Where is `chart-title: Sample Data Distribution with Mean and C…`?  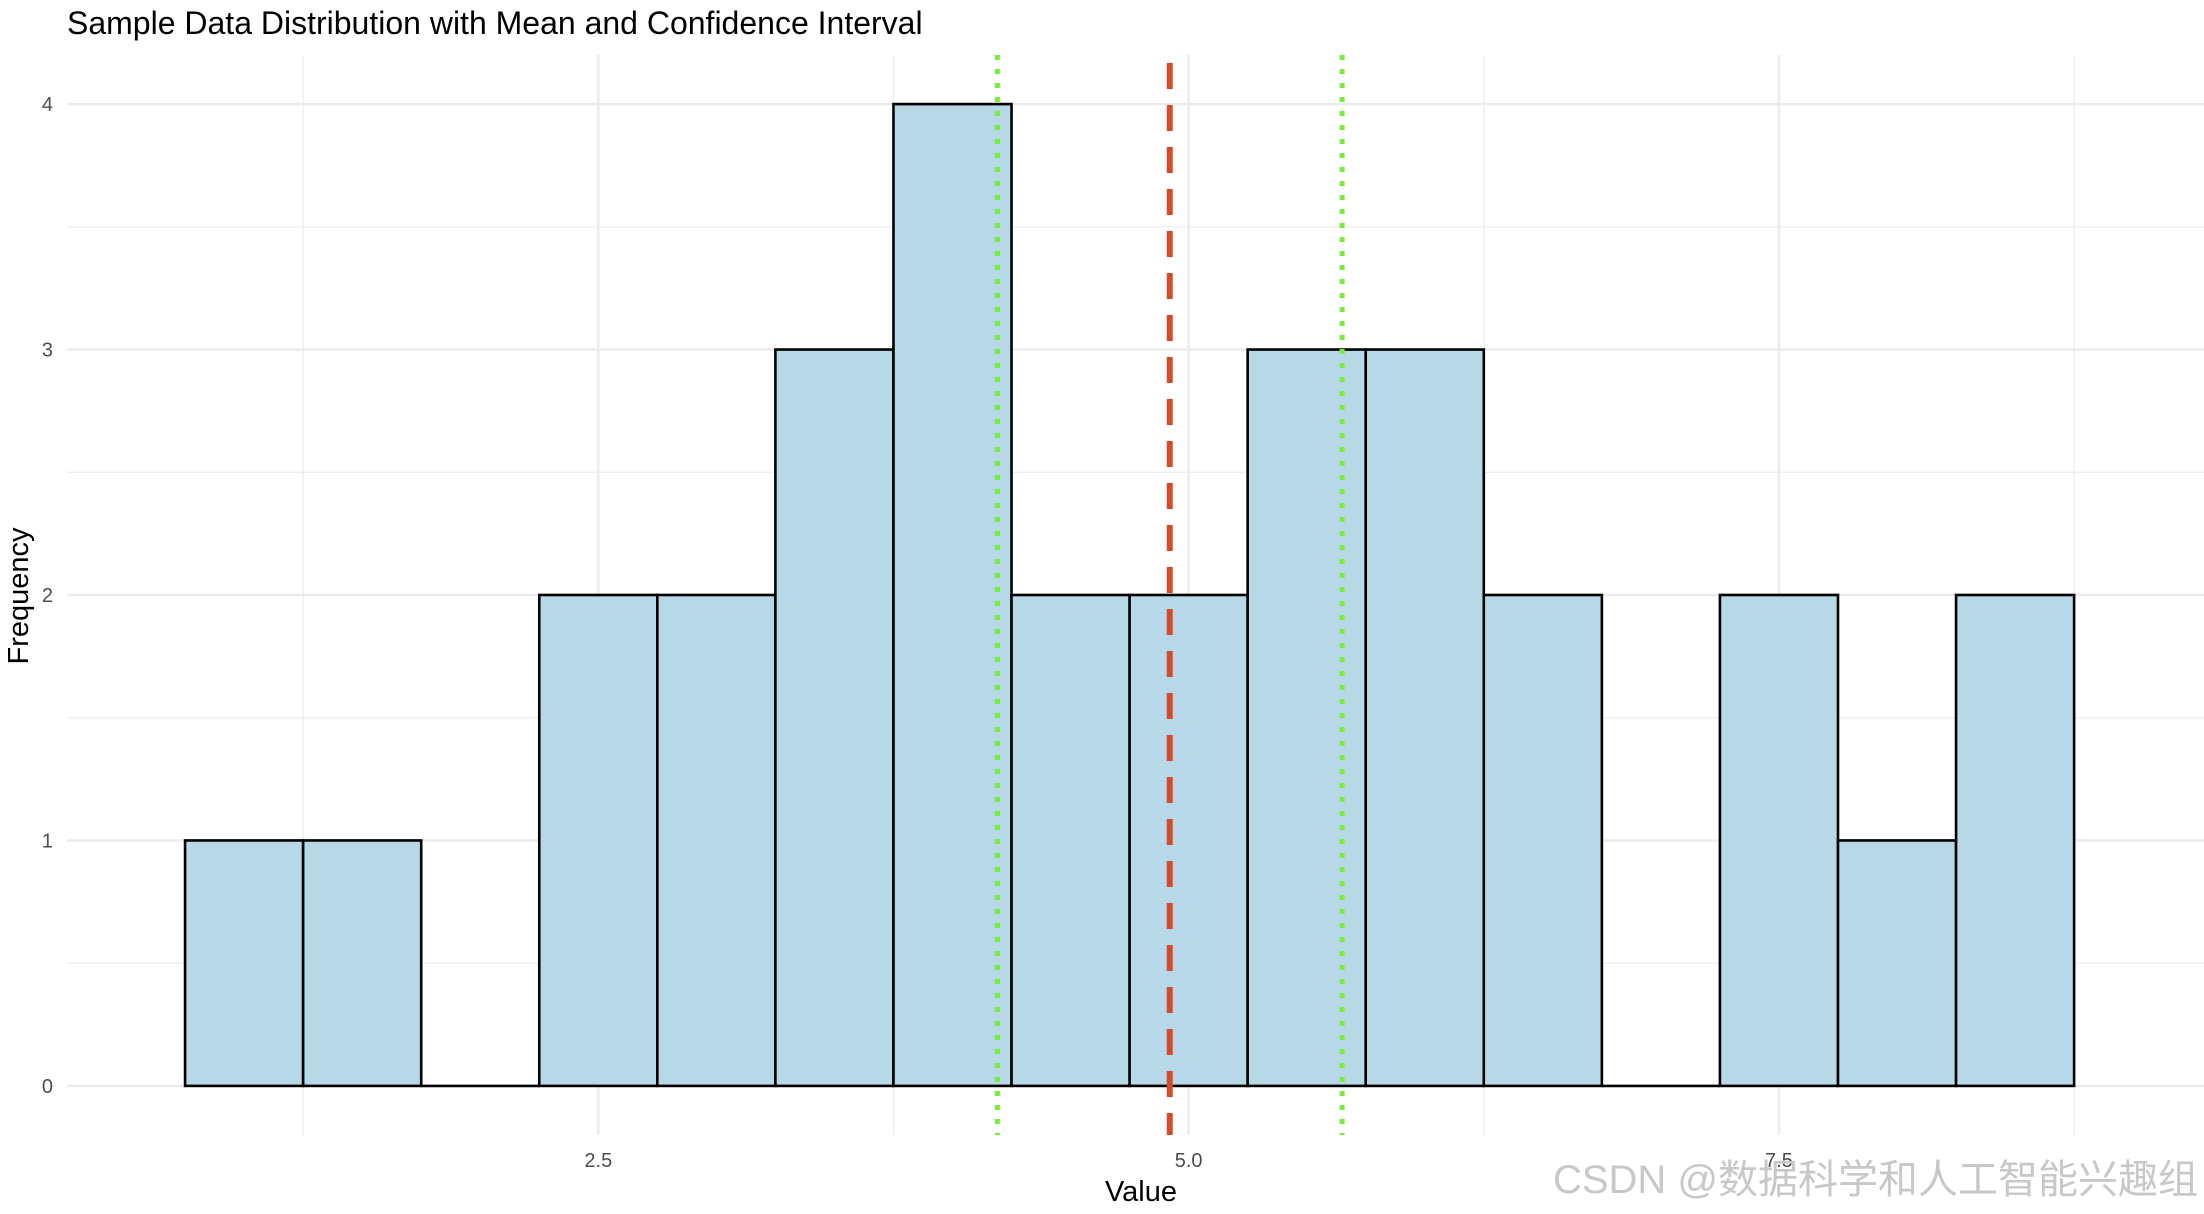 chart-title: Sample Data Distribution with Mean and C… is located at coordinates (495, 23).